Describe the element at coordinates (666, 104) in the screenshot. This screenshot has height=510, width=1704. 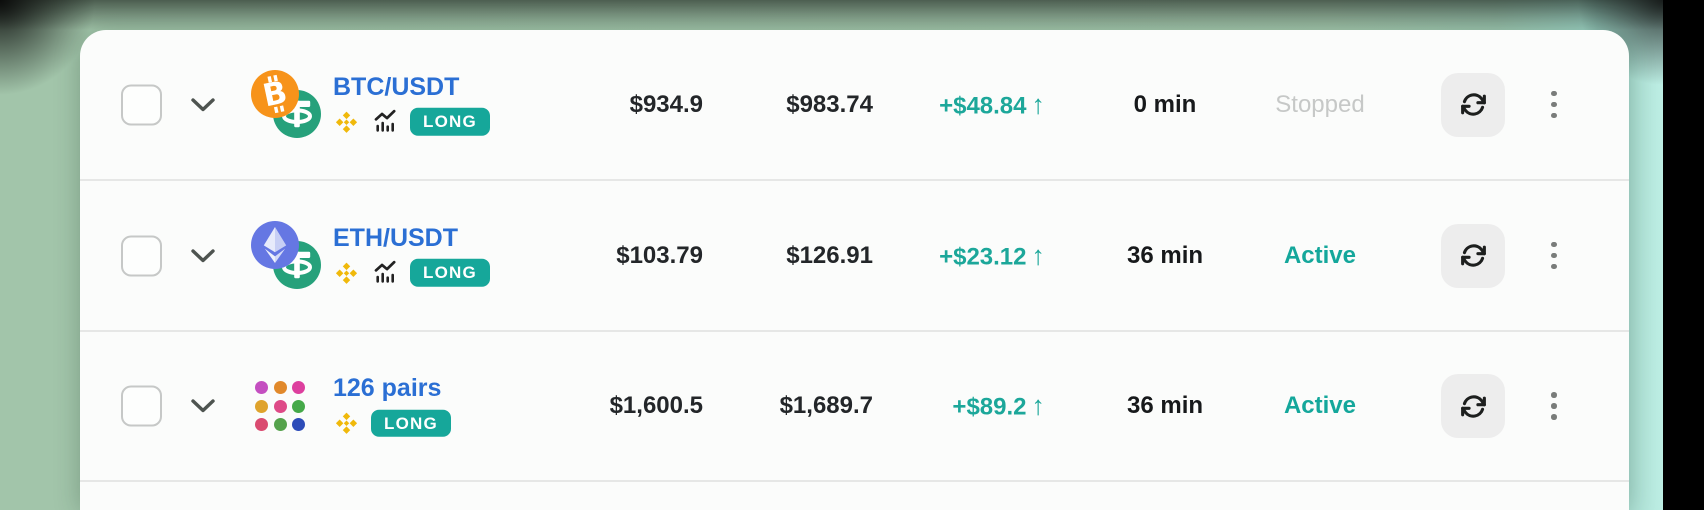
I see `invested-value: $934.9` at that location.